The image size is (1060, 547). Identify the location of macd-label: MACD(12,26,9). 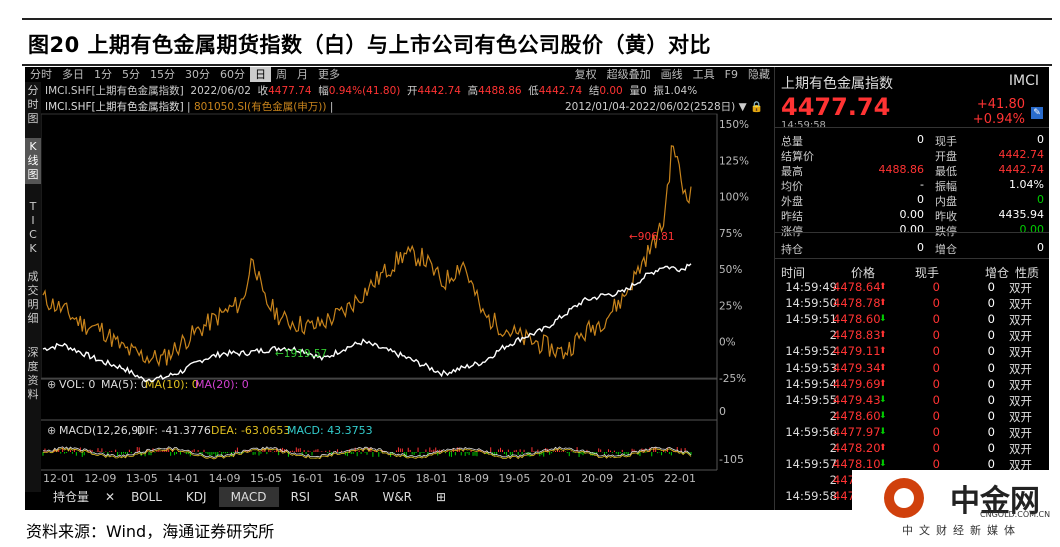
(101, 430).